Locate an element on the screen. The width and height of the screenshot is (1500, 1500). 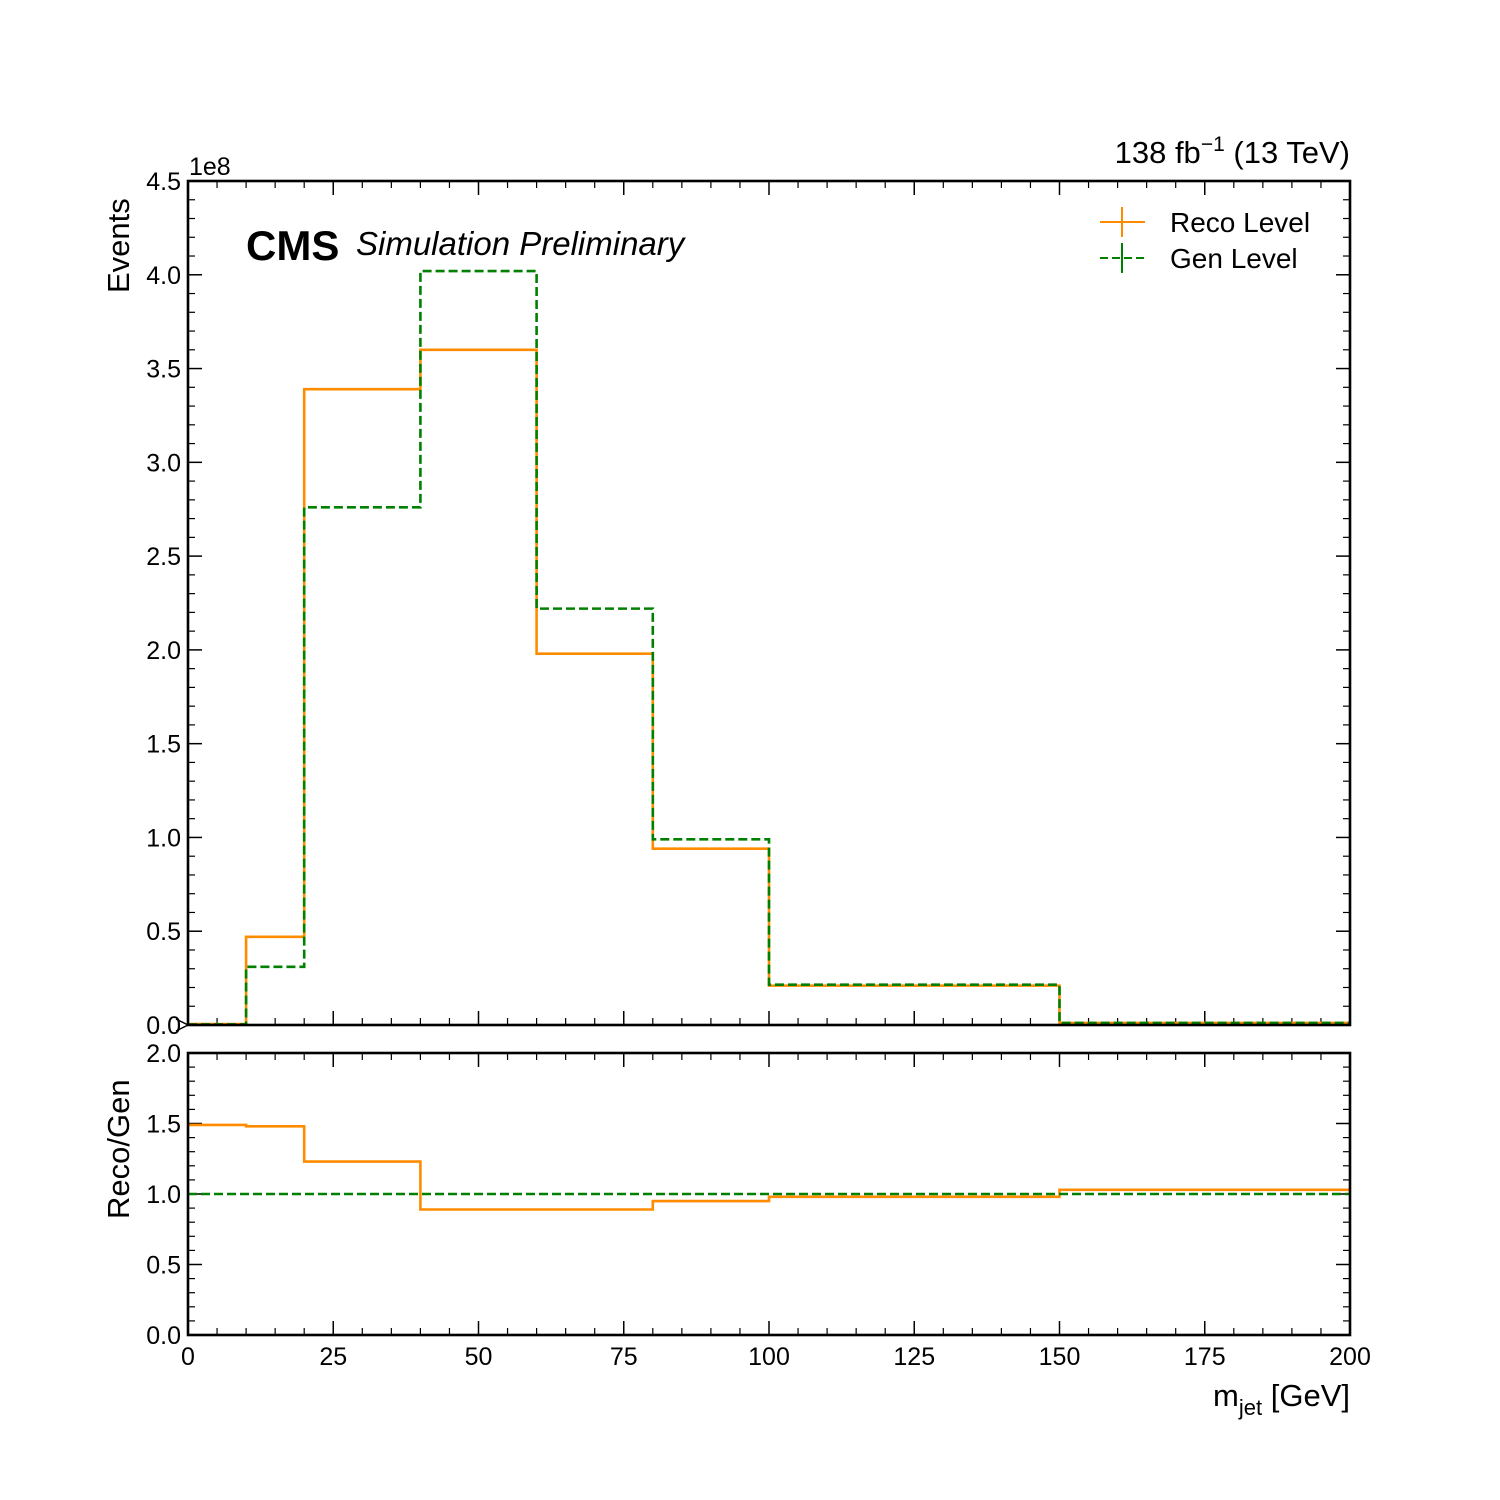
cms-extra-text: Simulation Preliminary is located at coordinates (521, 243).